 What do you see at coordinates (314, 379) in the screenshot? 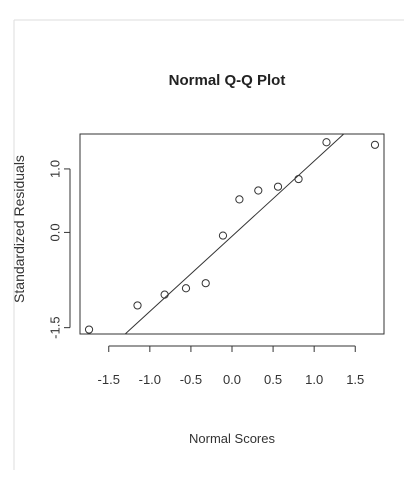
I see `x-tick-label: 1.0` at bounding box center [314, 379].